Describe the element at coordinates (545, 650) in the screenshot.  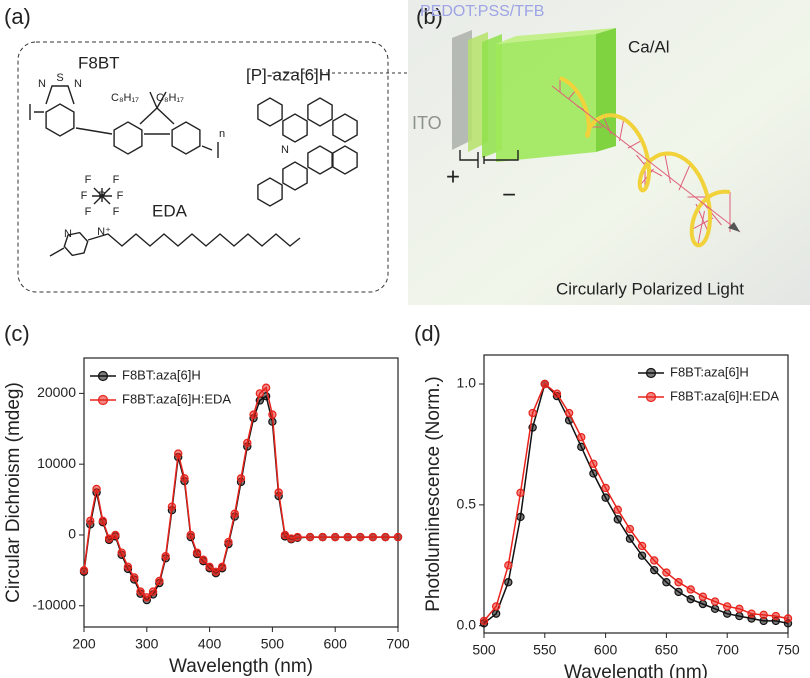
I see `x-tick-label: 550` at that location.